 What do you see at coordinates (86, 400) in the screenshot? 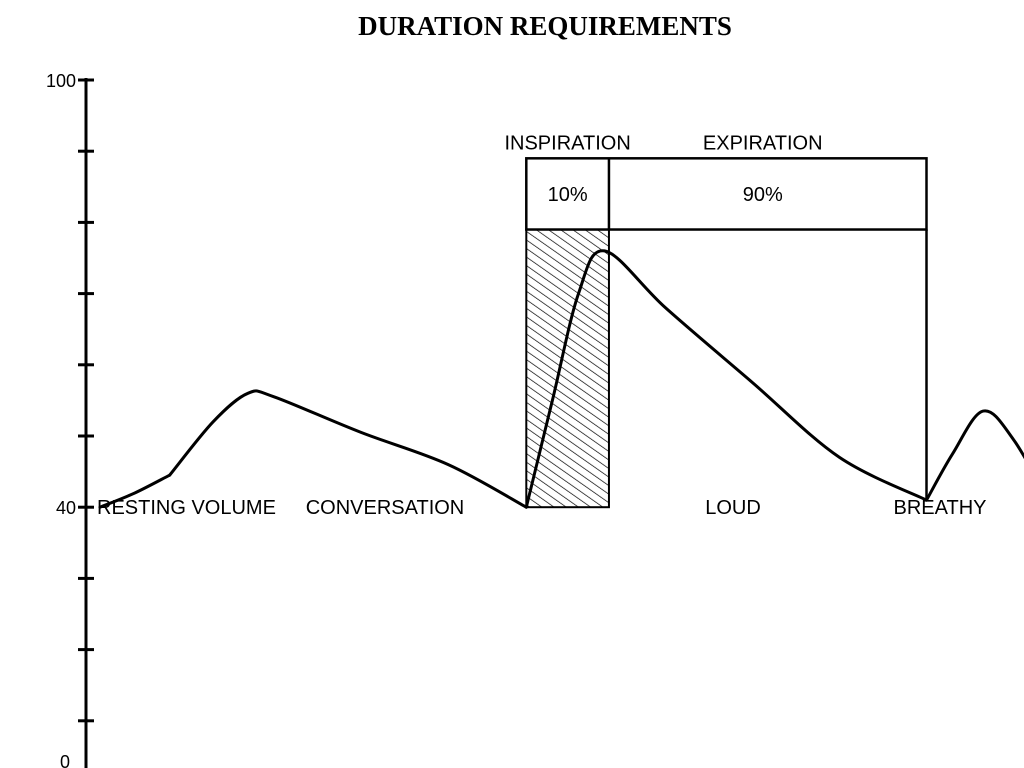
I see `y-axis-ticks` at bounding box center [86, 400].